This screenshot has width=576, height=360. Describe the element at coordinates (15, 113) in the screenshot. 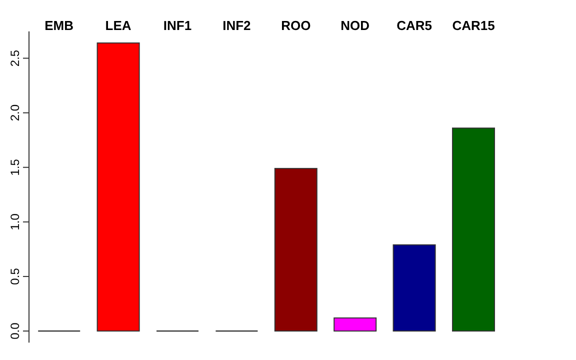

I see `y-tick-label: 2.0` at that location.